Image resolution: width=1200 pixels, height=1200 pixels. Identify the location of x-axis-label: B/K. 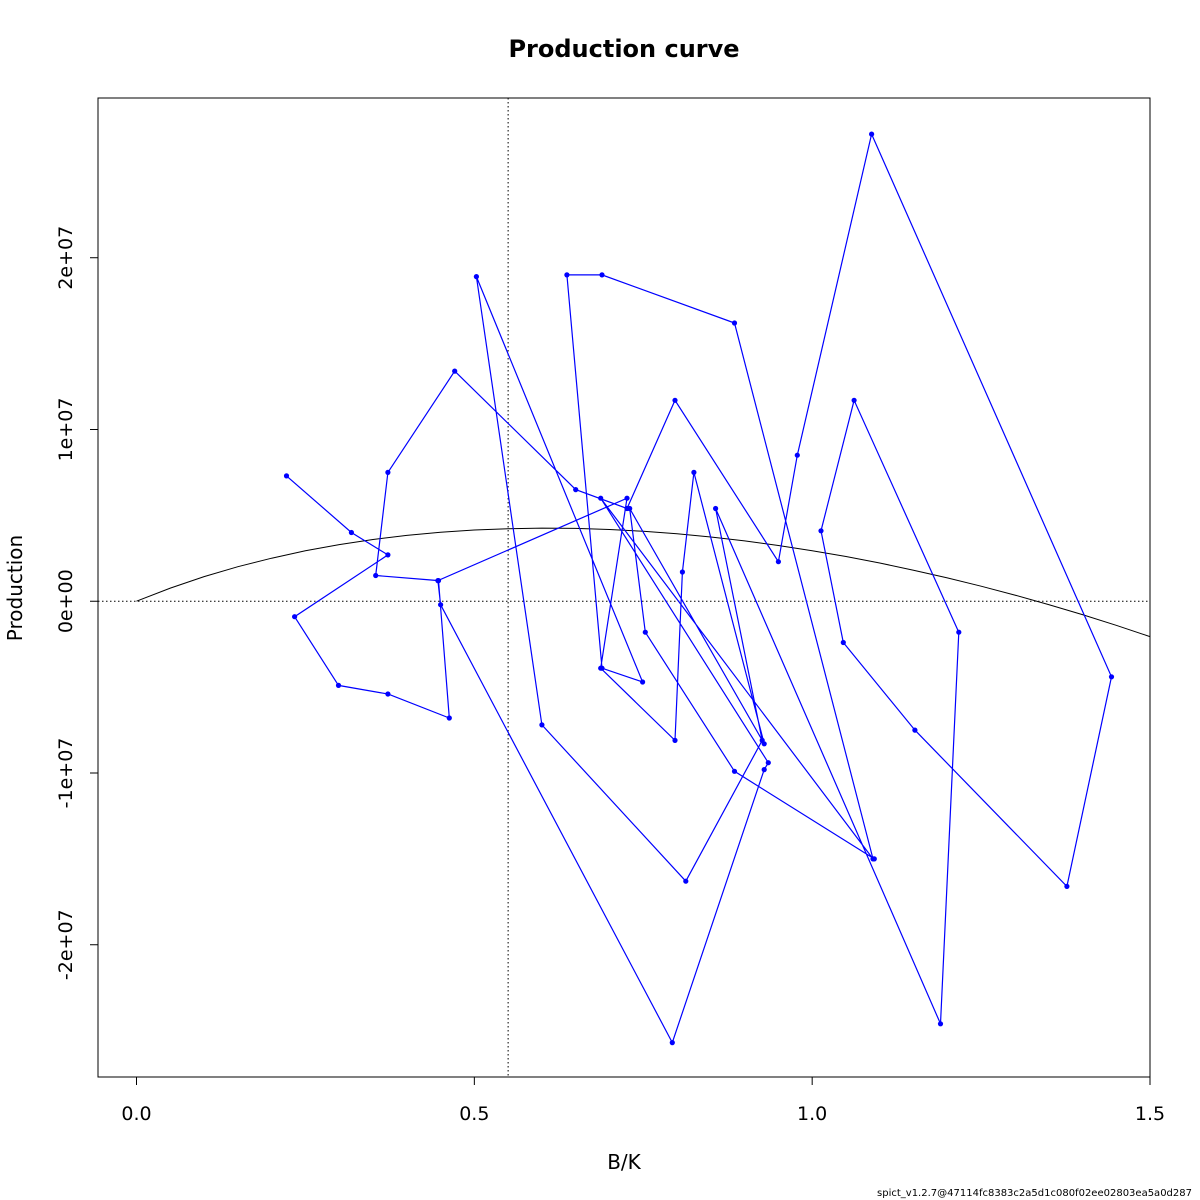
(624, 1162).